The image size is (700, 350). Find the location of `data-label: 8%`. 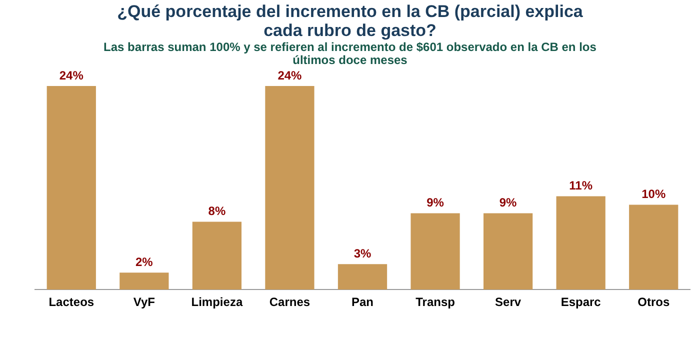

data-label: 8% is located at coordinates (217, 211).